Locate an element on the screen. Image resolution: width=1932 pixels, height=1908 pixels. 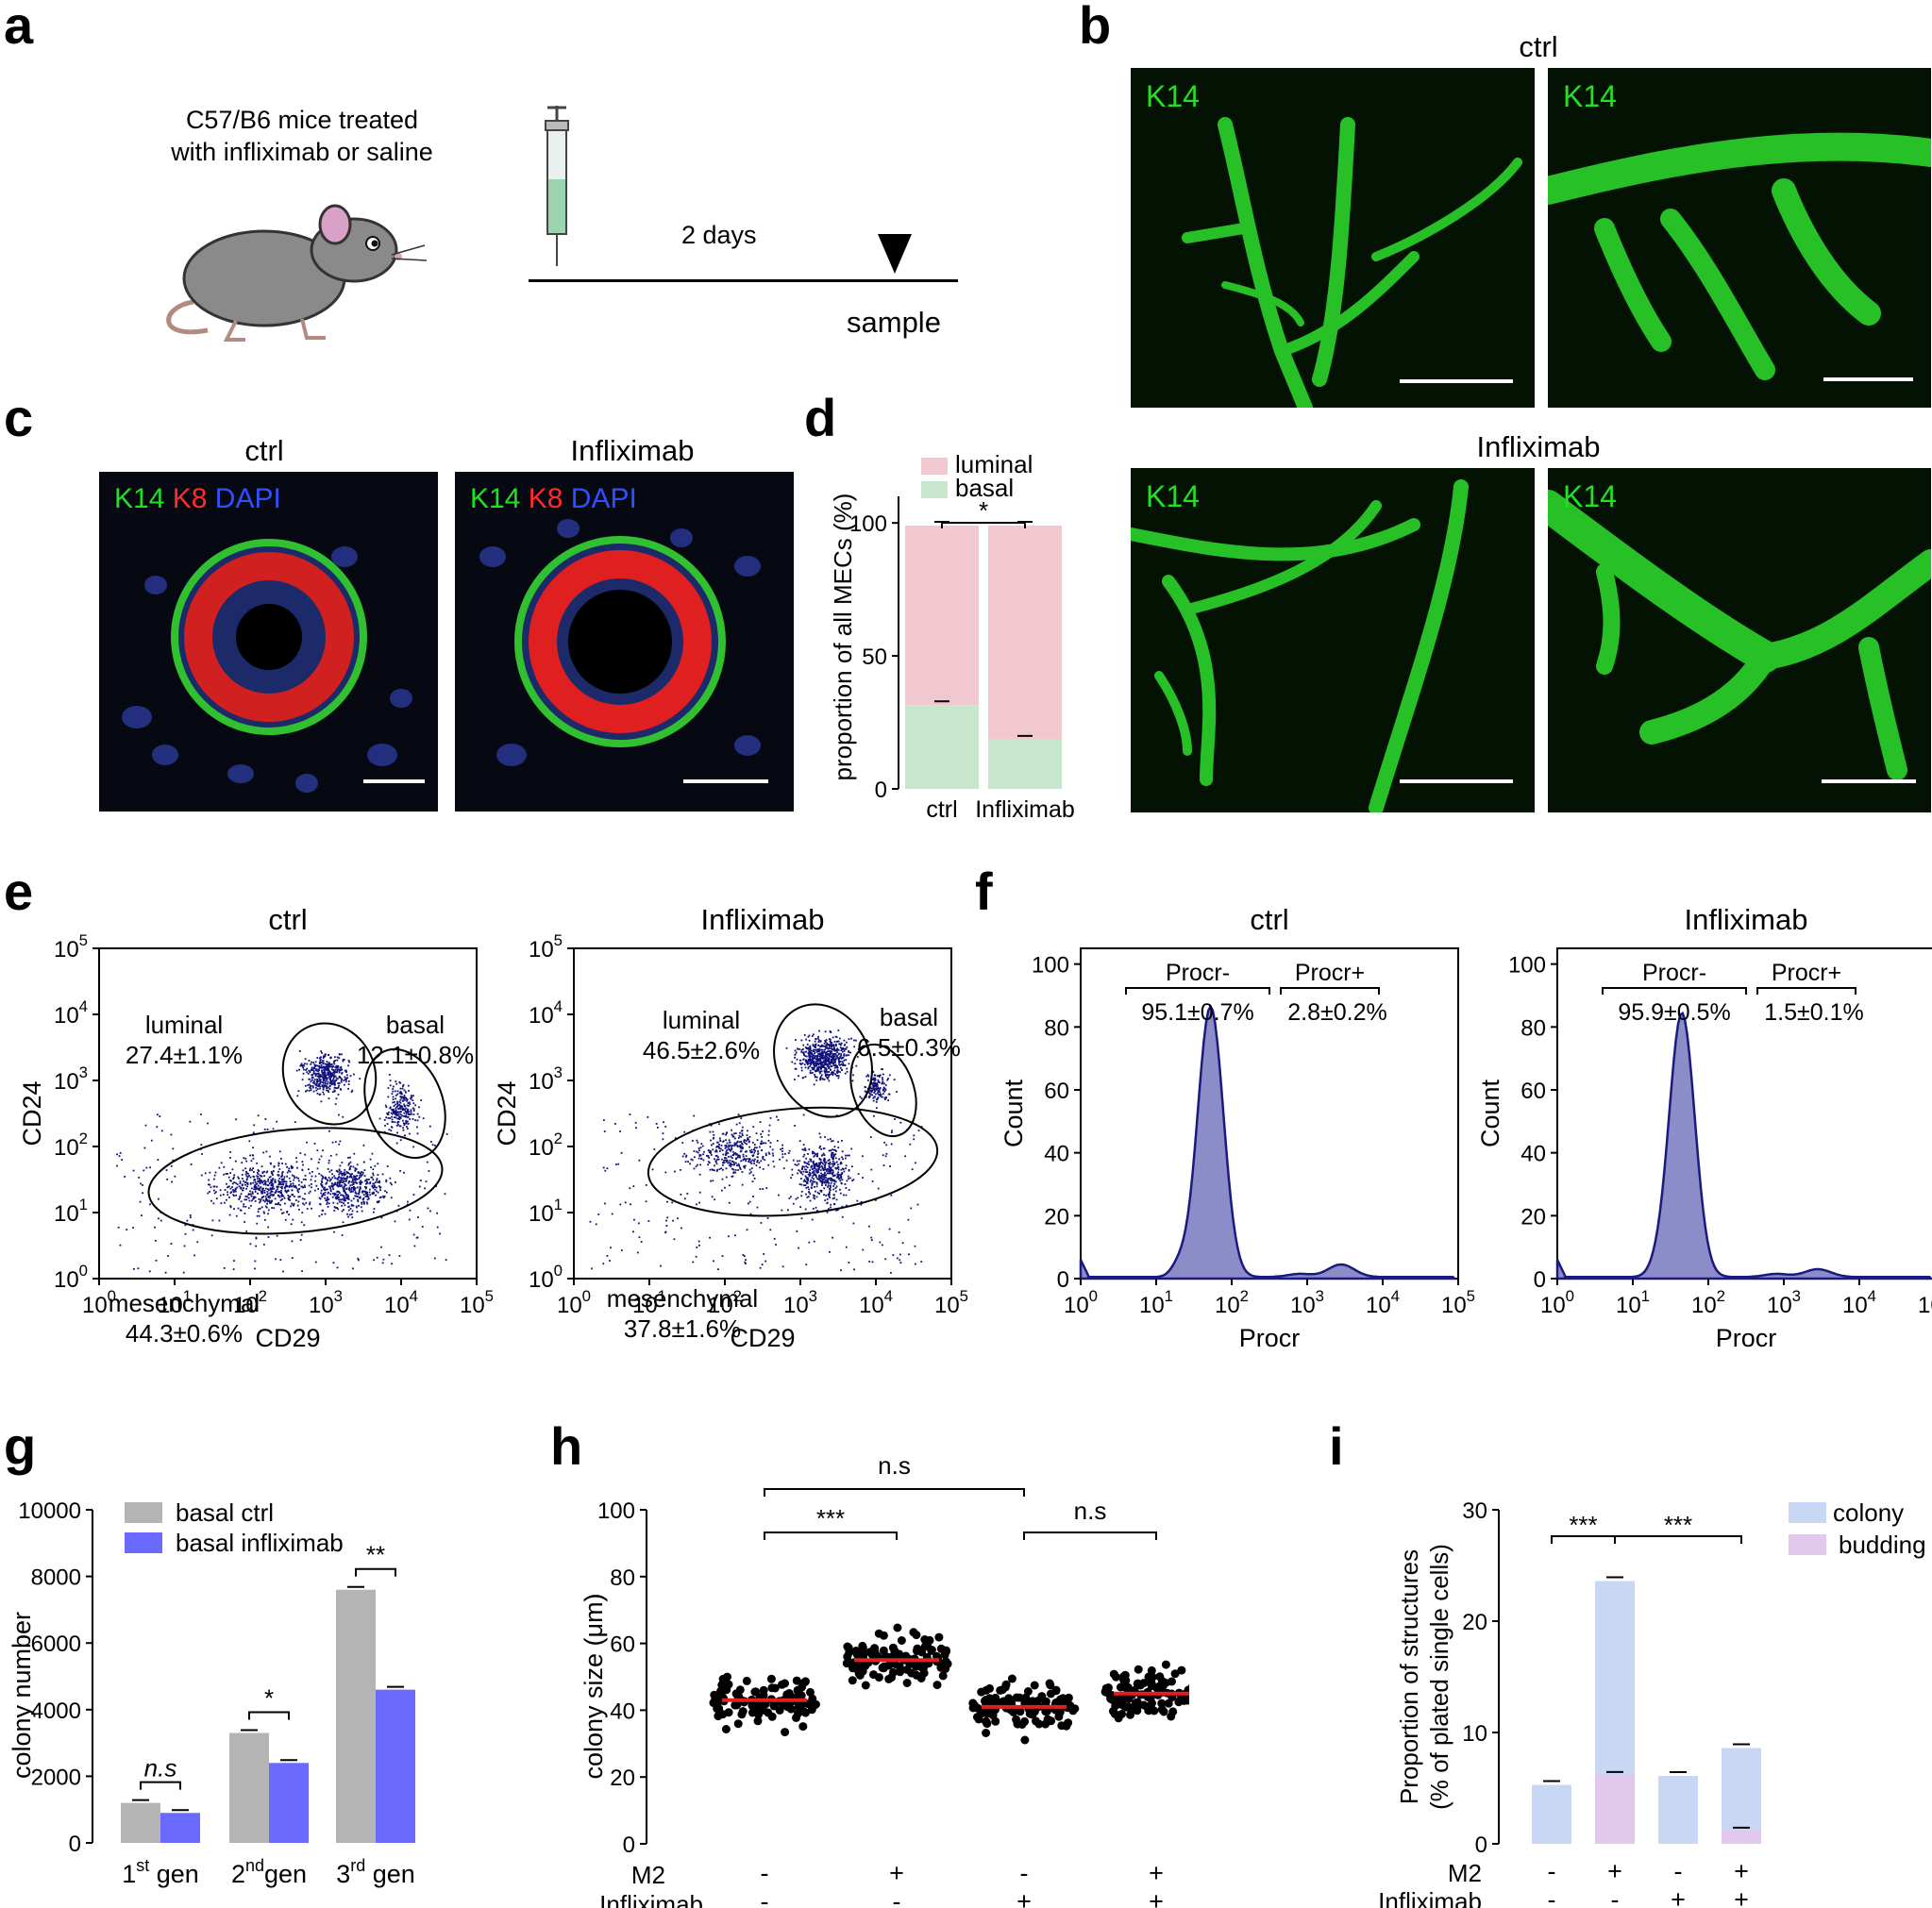
panel-label-f: f is located at coordinates (984, 892).